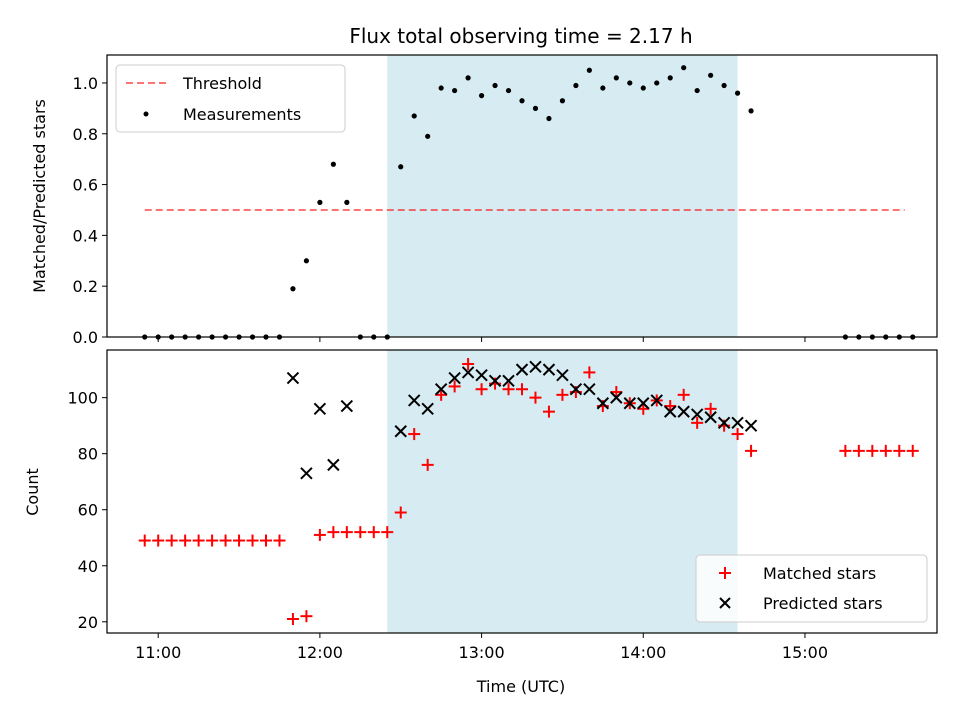  What do you see at coordinates (725, 573) in the screenshot?
I see `matched-legend-swatch` at bounding box center [725, 573].